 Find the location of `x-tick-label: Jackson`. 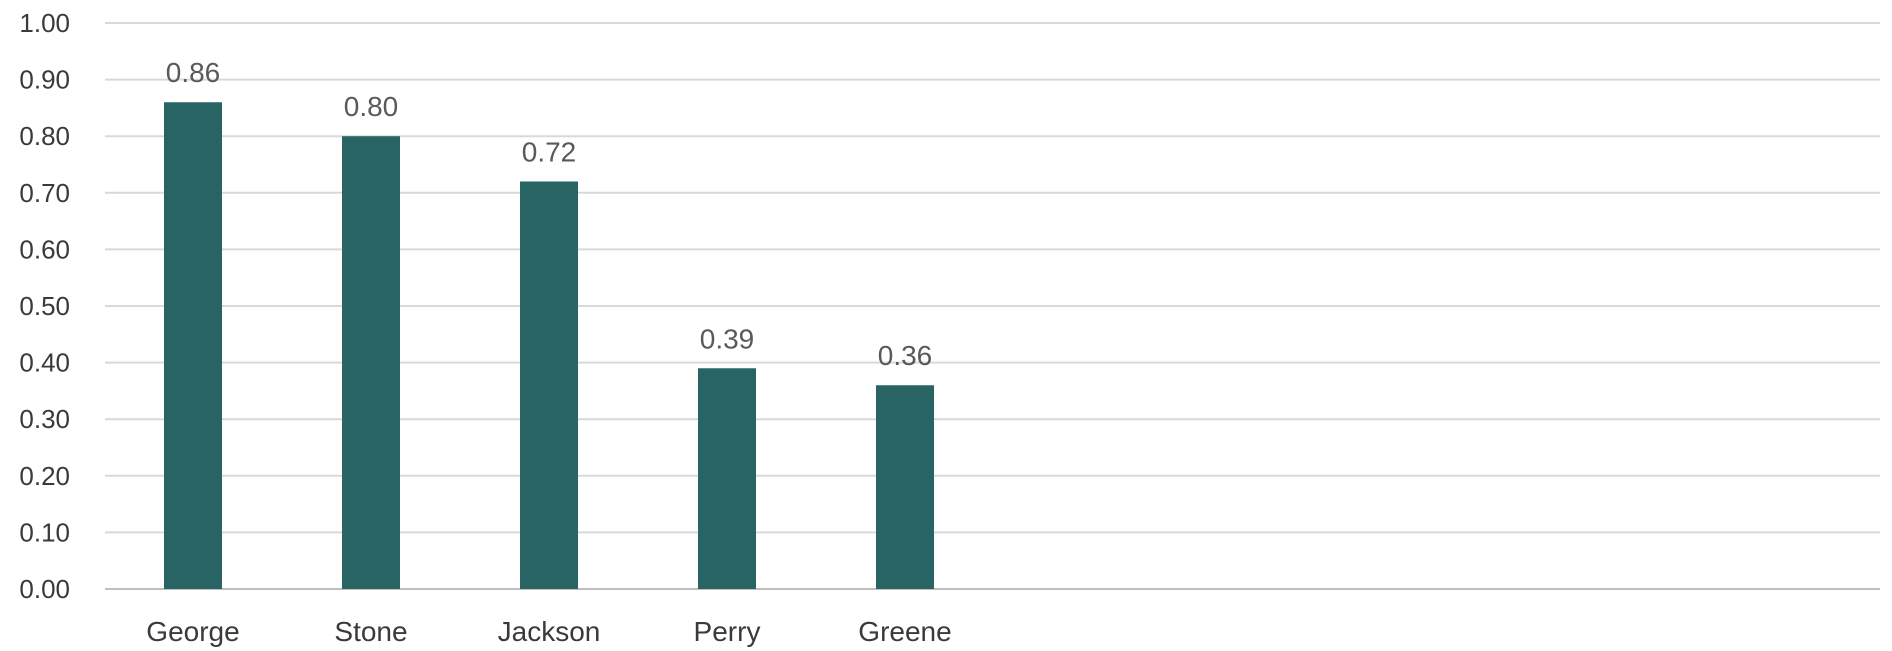

x-tick-label: Jackson is located at coordinates (549, 631).